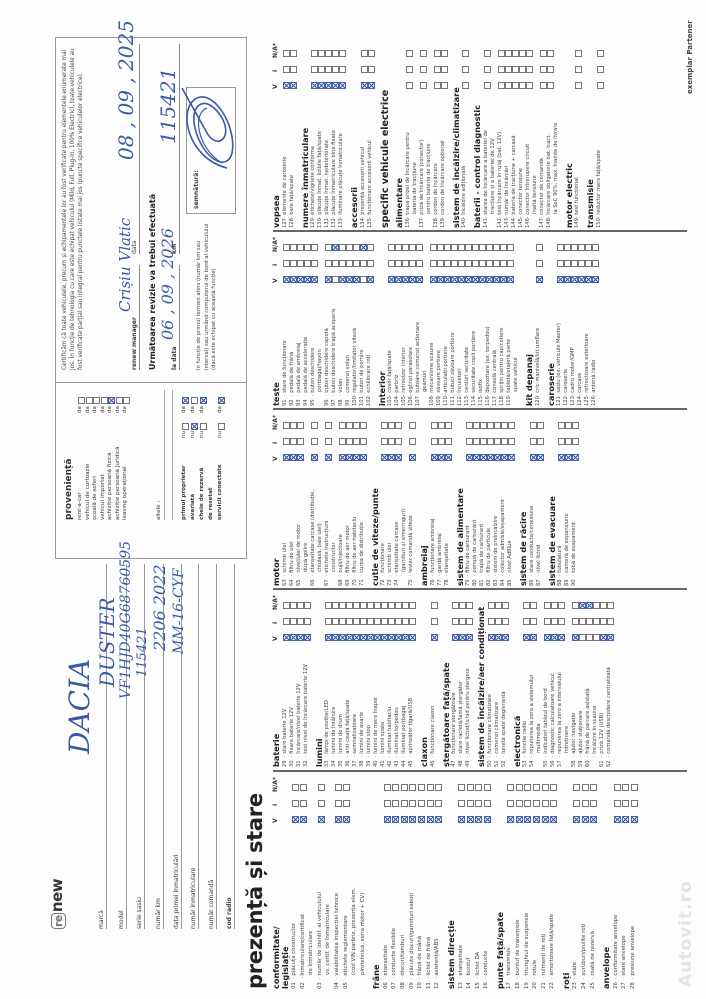 This screenshot has width=706, height=999. Describe the element at coordinates (193, 746) in the screenshot. I see `field-5: număr înmatriculare` at that location.